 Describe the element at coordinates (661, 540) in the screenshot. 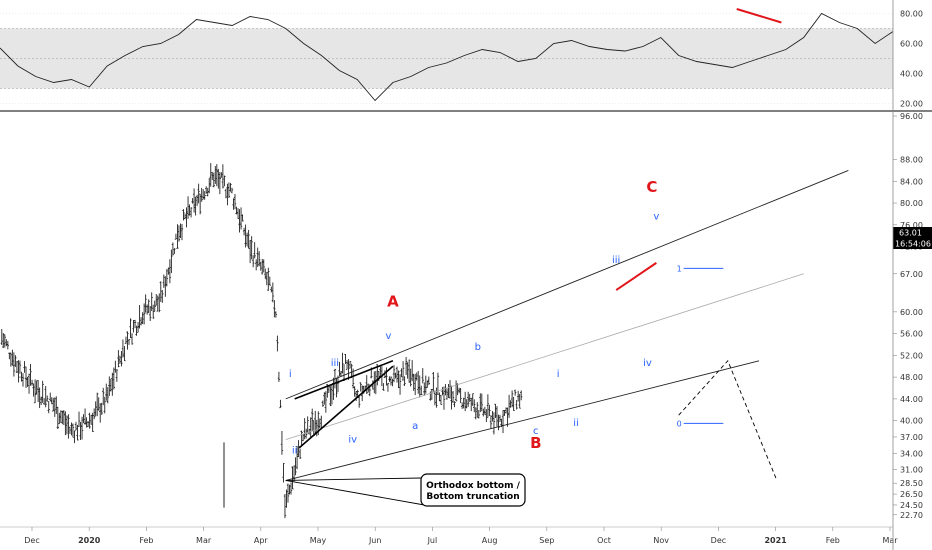

I see `time-tick-label: Nov` at that location.